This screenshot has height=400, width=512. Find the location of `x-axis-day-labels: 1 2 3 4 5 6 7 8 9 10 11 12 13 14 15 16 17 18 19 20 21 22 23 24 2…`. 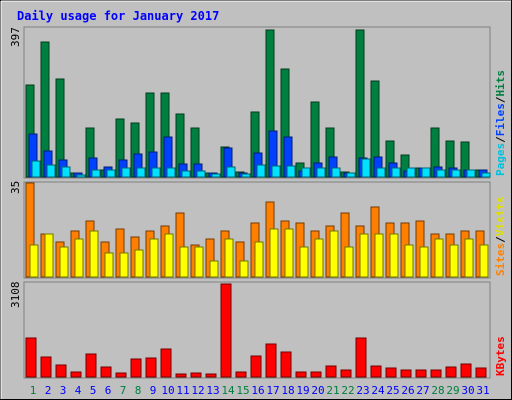

x-axis-day-labels: 1 2 3 4 5 6 7 8 9 10 11 12 13 14 15 16 17 18 19 20 21 22 23 24 2… is located at coordinates (260, 390).